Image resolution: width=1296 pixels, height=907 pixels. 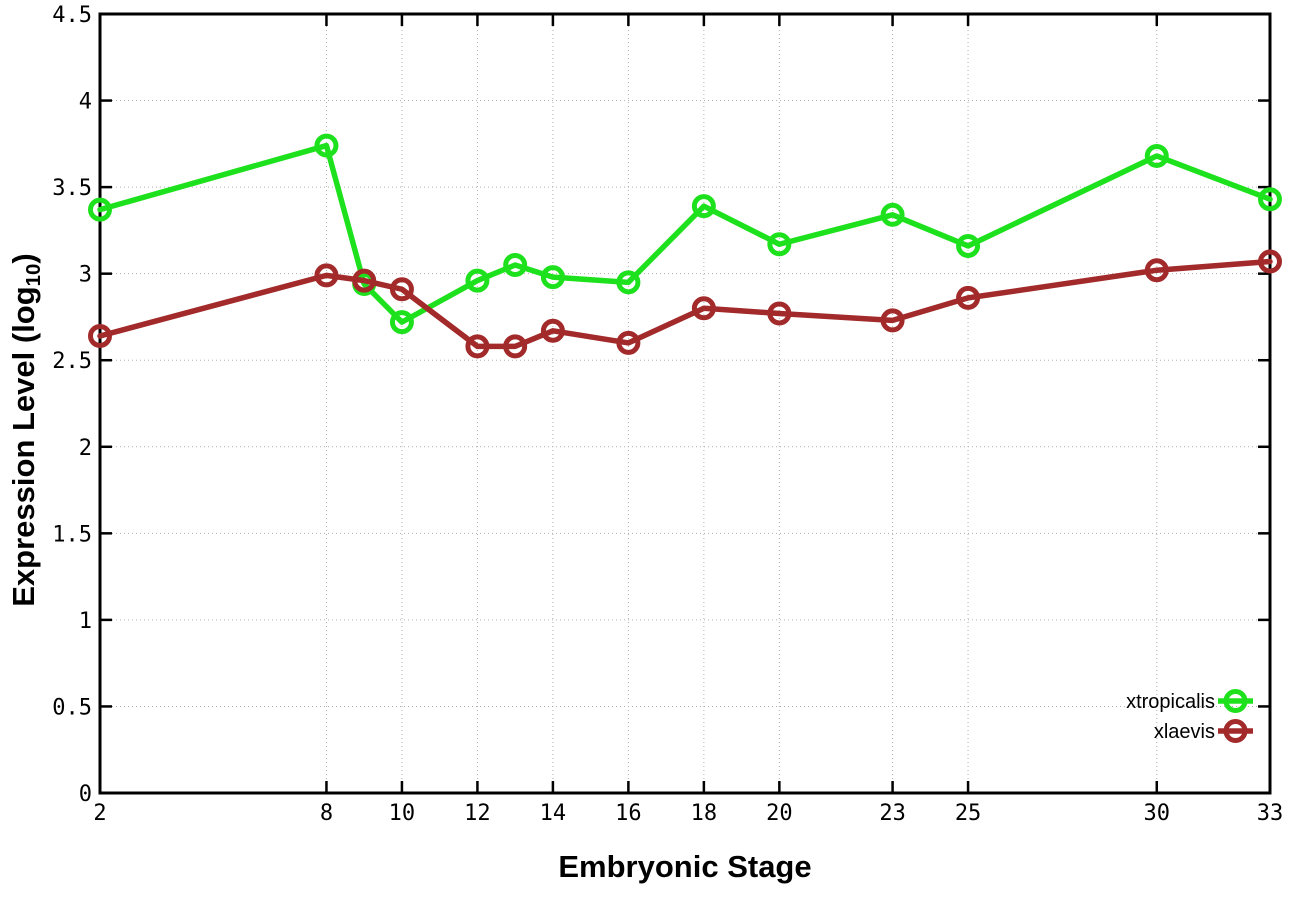 What do you see at coordinates (326, 813) in the screenshot?
I see `x-tick-label: 8` at bounding box center [326, 813].